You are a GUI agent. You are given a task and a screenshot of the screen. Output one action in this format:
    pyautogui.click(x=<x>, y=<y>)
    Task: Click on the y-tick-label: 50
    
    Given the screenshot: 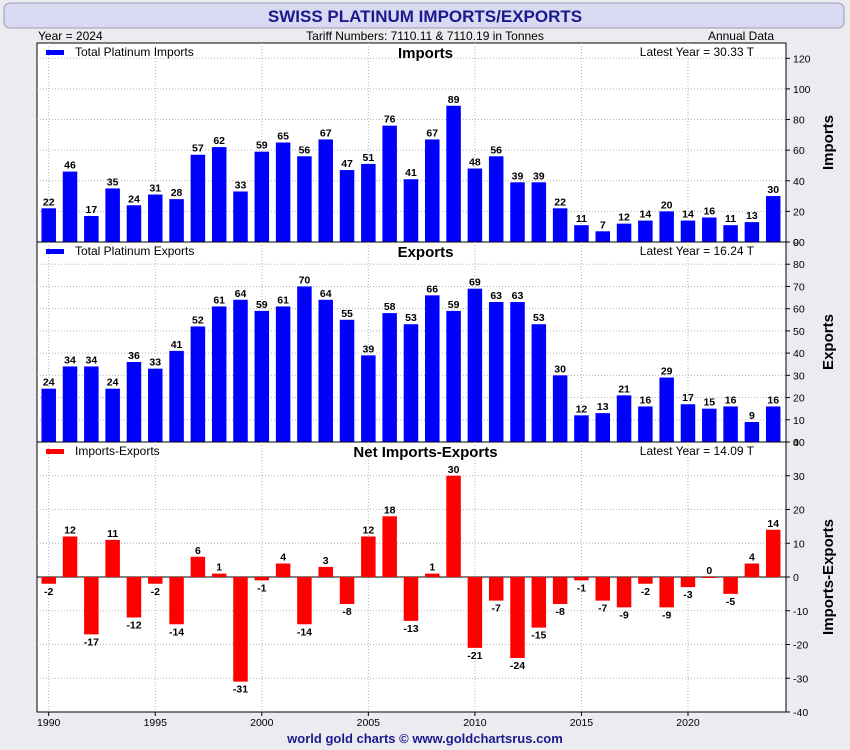 What is the action you would take?
    pyautogui.click(x=799, y=332)
    